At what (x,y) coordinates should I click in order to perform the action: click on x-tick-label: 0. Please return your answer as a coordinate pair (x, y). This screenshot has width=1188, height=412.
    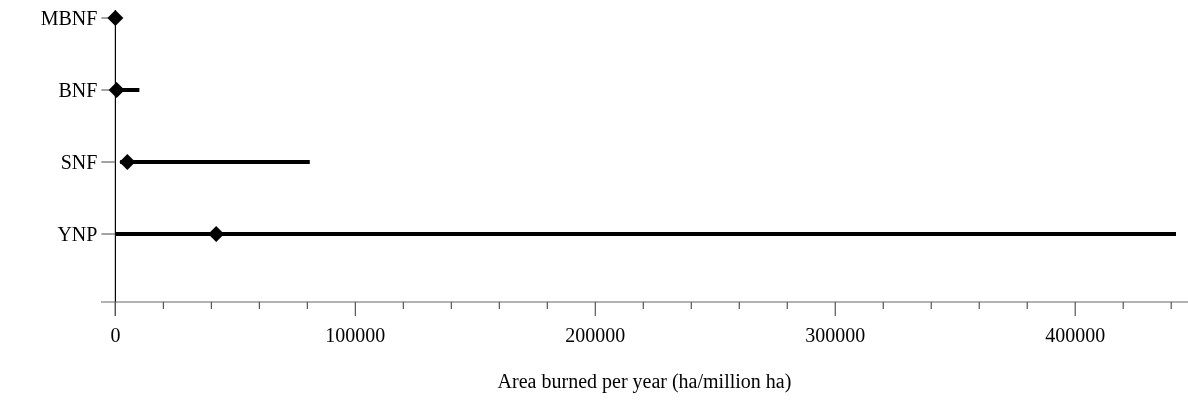
    Looking at the image, I should click on (115, 335).